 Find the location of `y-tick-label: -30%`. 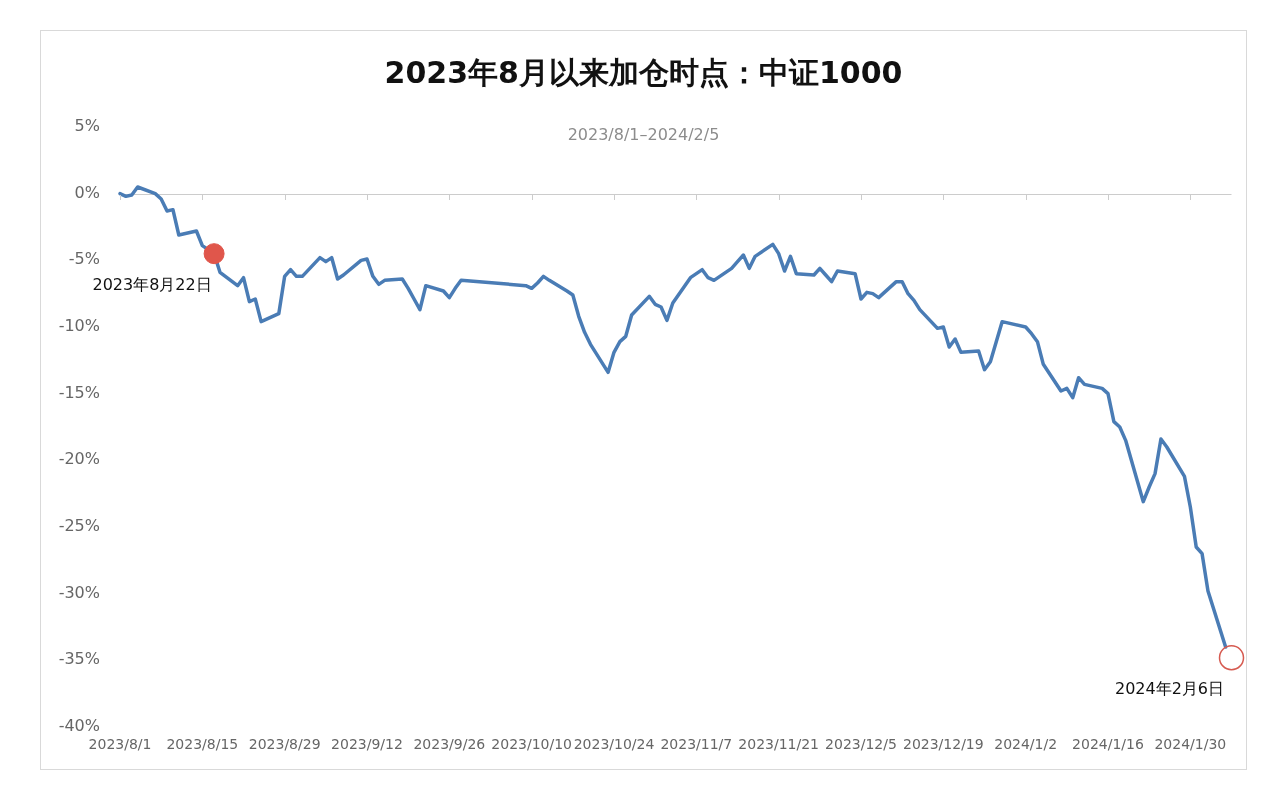

y-tick-label: -30% is located at coordinates (79, 592).